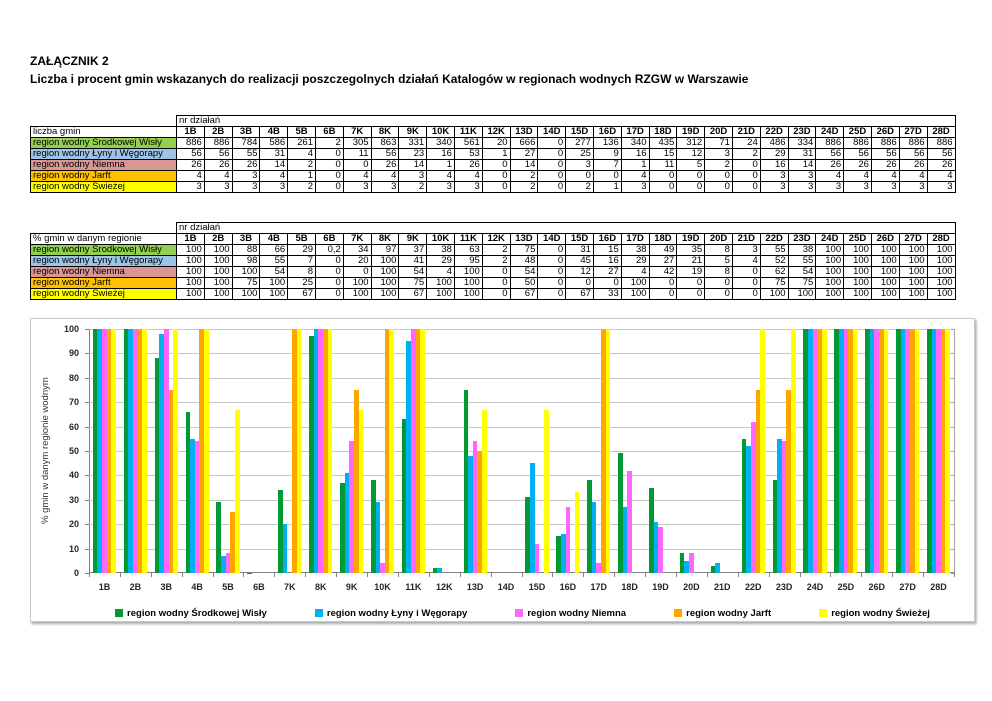  I want to click on columns-group-header: nr działań, so click(566, 228).